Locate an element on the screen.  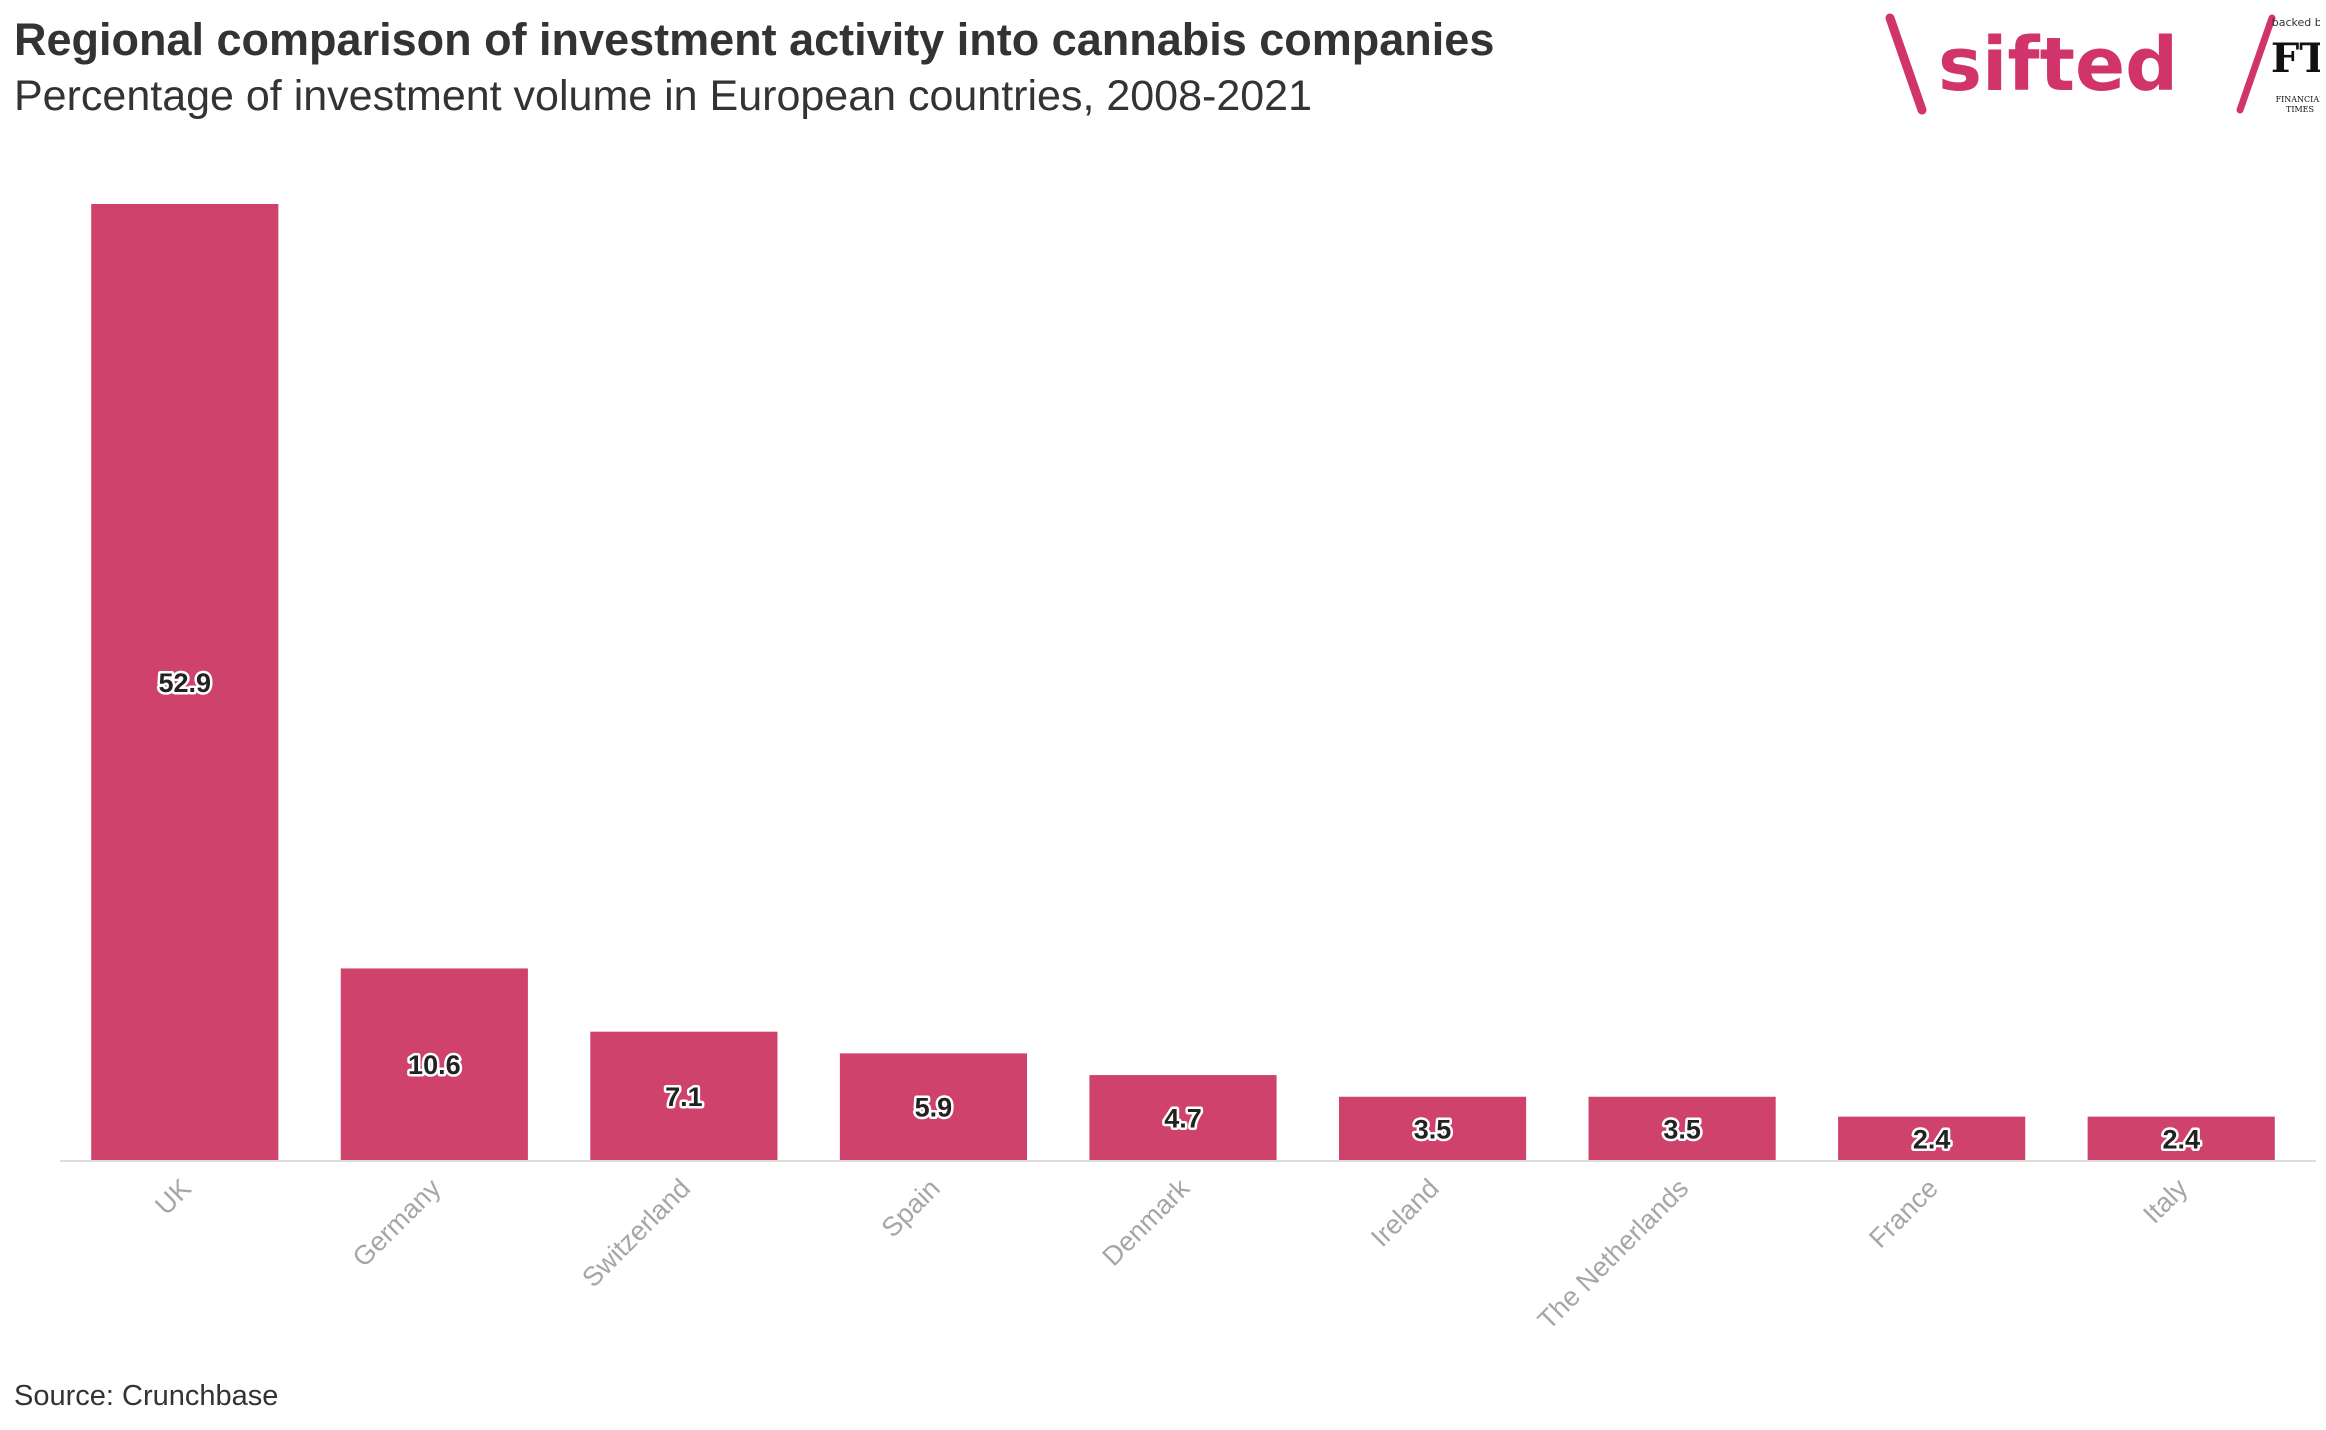
bar-italy is located at coordinates (2181, 1138).